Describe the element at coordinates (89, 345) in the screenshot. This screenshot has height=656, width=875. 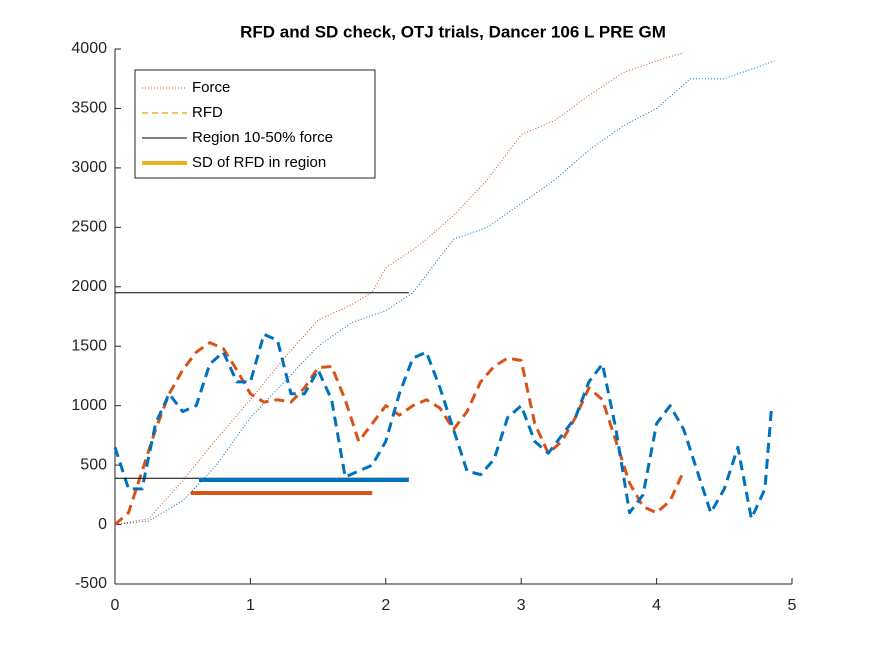
I see `y-tick-label: 1500` at that location.